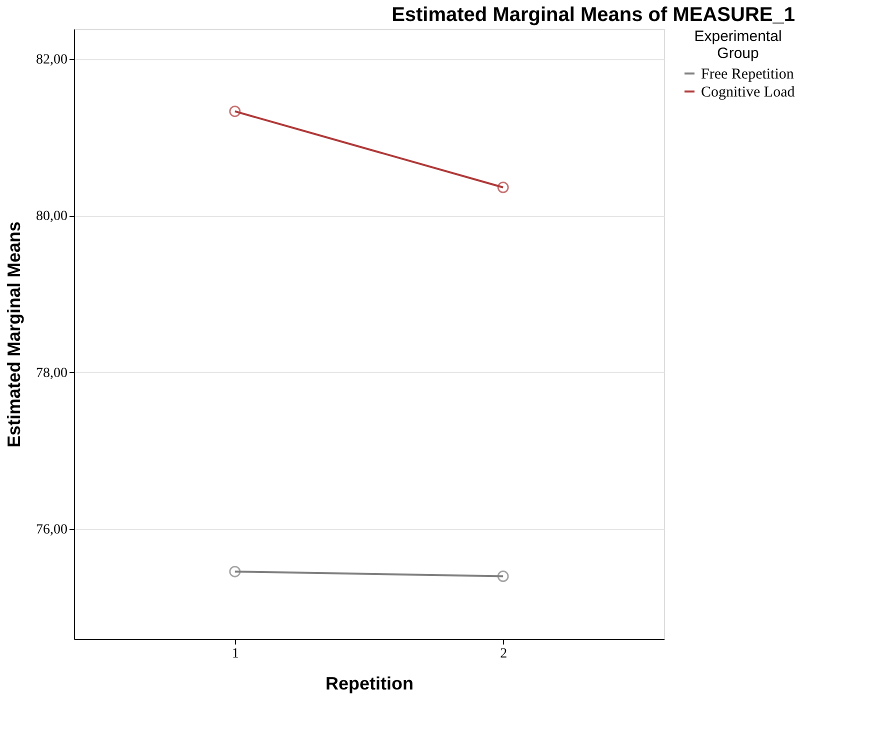  What do you see at coordinates (52, 216) in the screenshot?
I see `y-tick-label: 80,00` at bounding box center [52, 216].